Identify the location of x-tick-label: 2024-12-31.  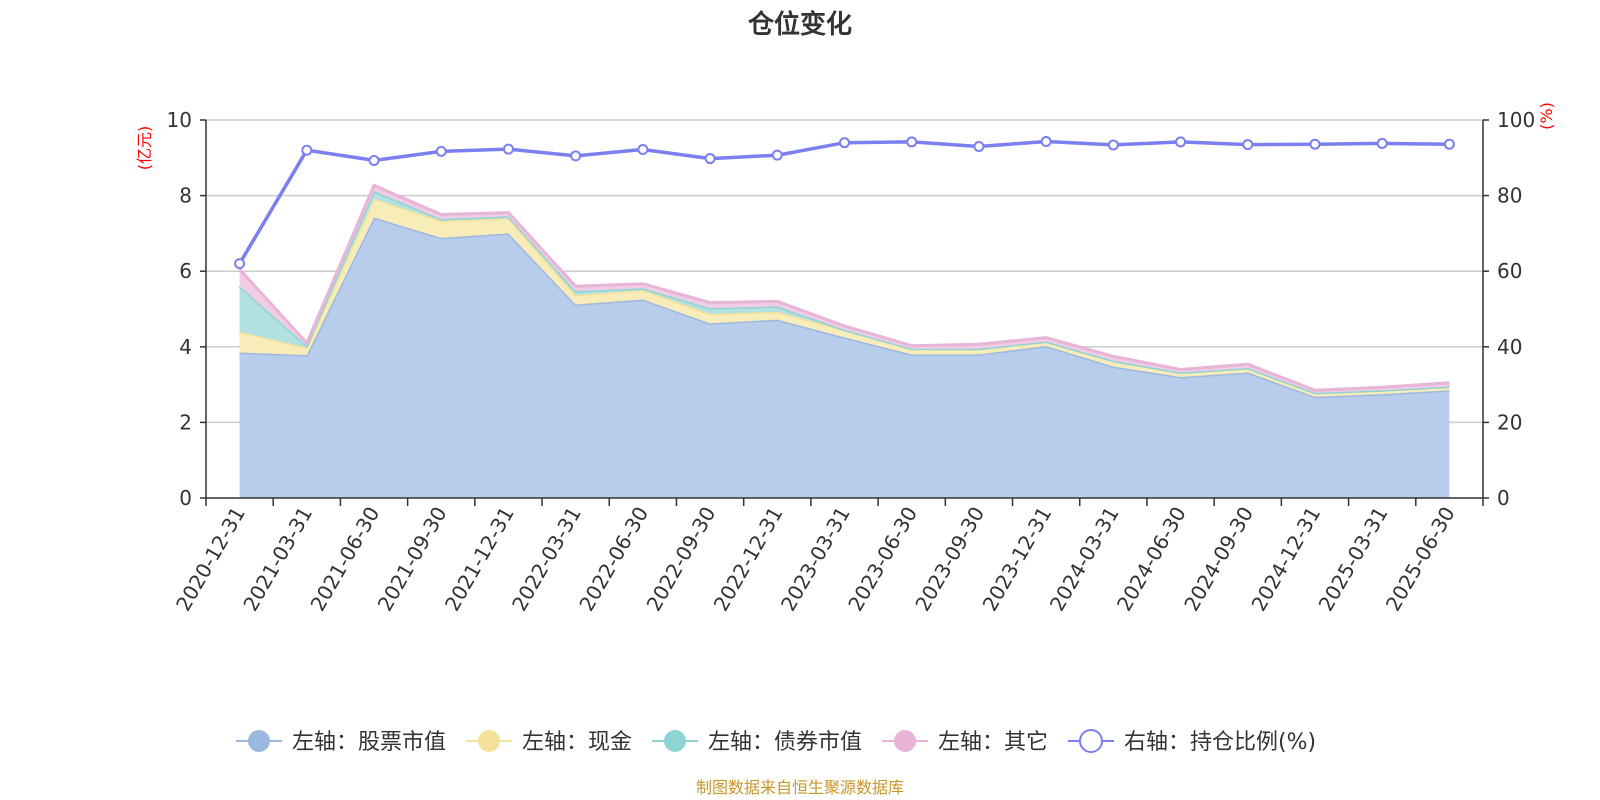
(1285, 559).